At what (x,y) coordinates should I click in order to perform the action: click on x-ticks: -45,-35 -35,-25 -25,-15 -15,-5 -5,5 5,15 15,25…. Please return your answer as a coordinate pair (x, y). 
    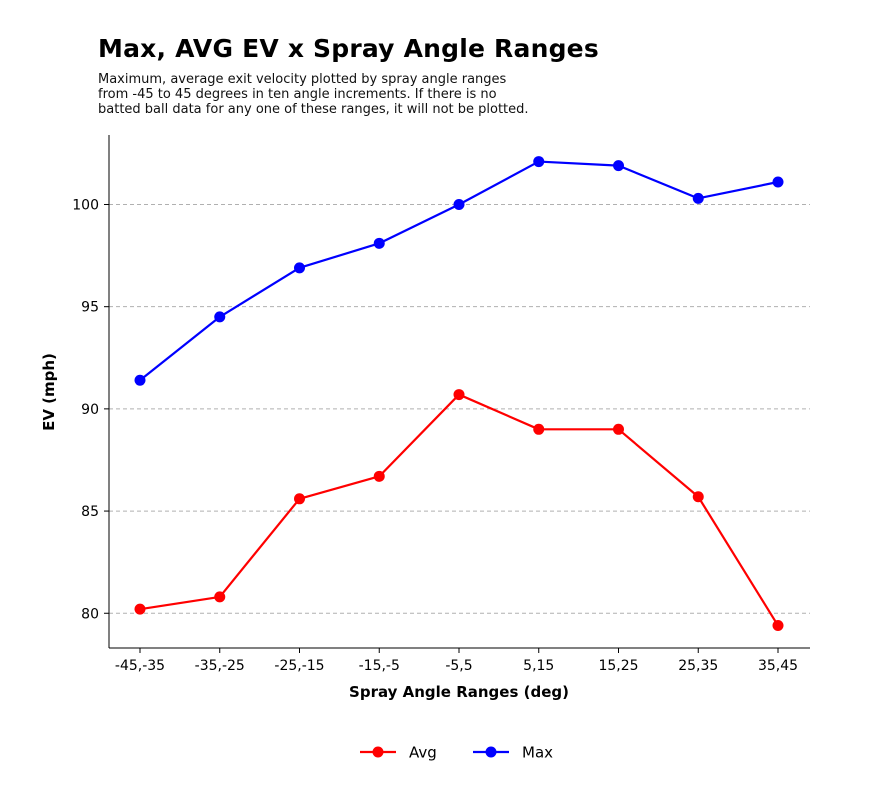
    Looking at the image, I should click on (456, 661).